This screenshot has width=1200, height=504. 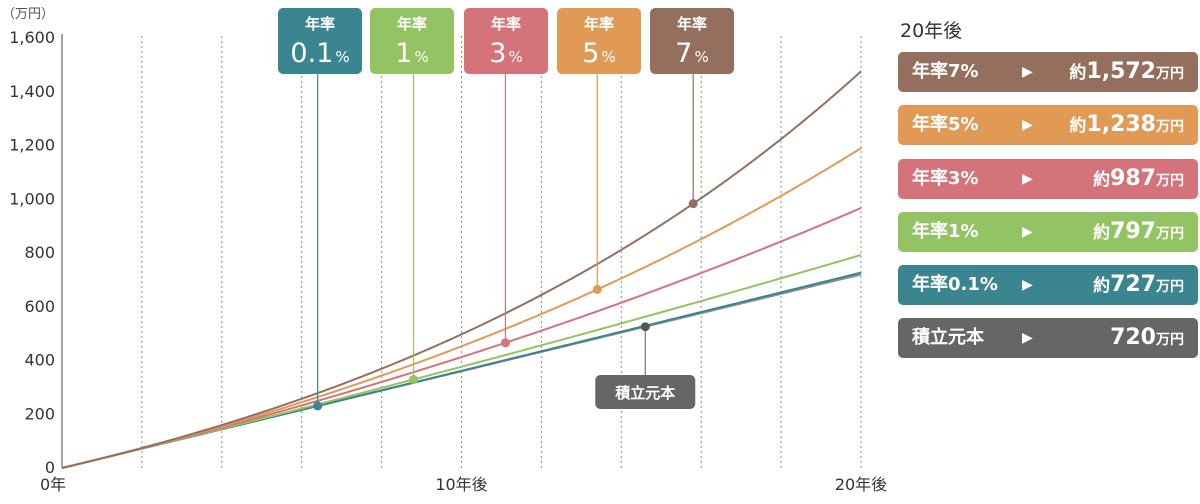 I want to click on y-axis-unit-label: （万円）, so click(x=28, y=14).